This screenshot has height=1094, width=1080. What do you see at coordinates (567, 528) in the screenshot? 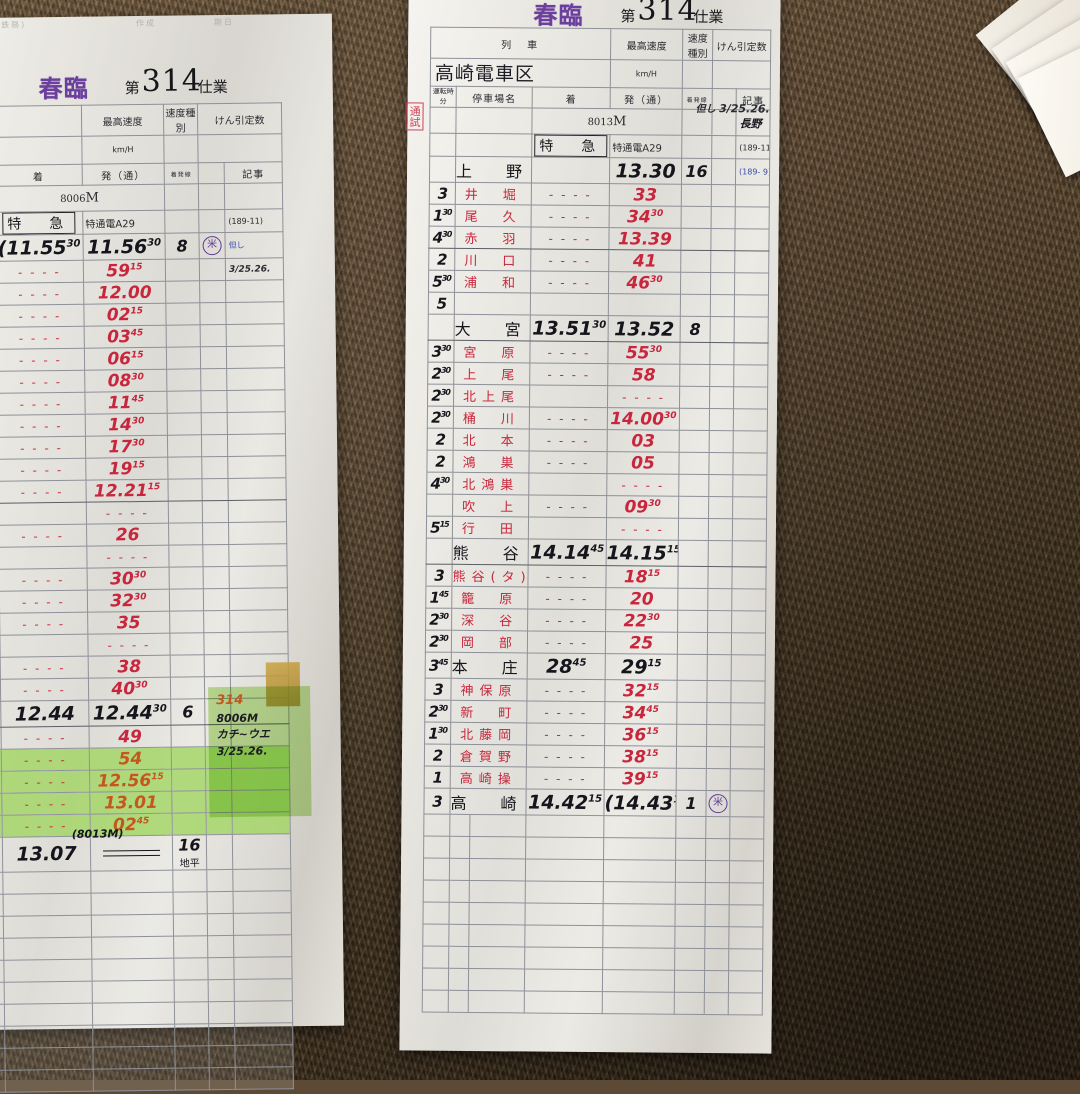
I see `arrive-cell` at bounding box center [567, 528].